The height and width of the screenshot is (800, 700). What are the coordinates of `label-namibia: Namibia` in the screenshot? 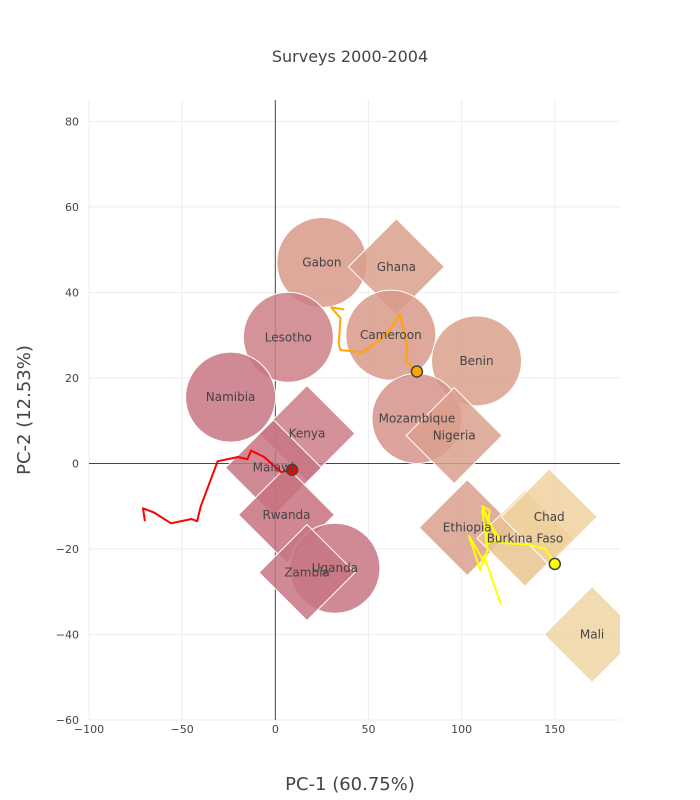 It's located at (231, 397).